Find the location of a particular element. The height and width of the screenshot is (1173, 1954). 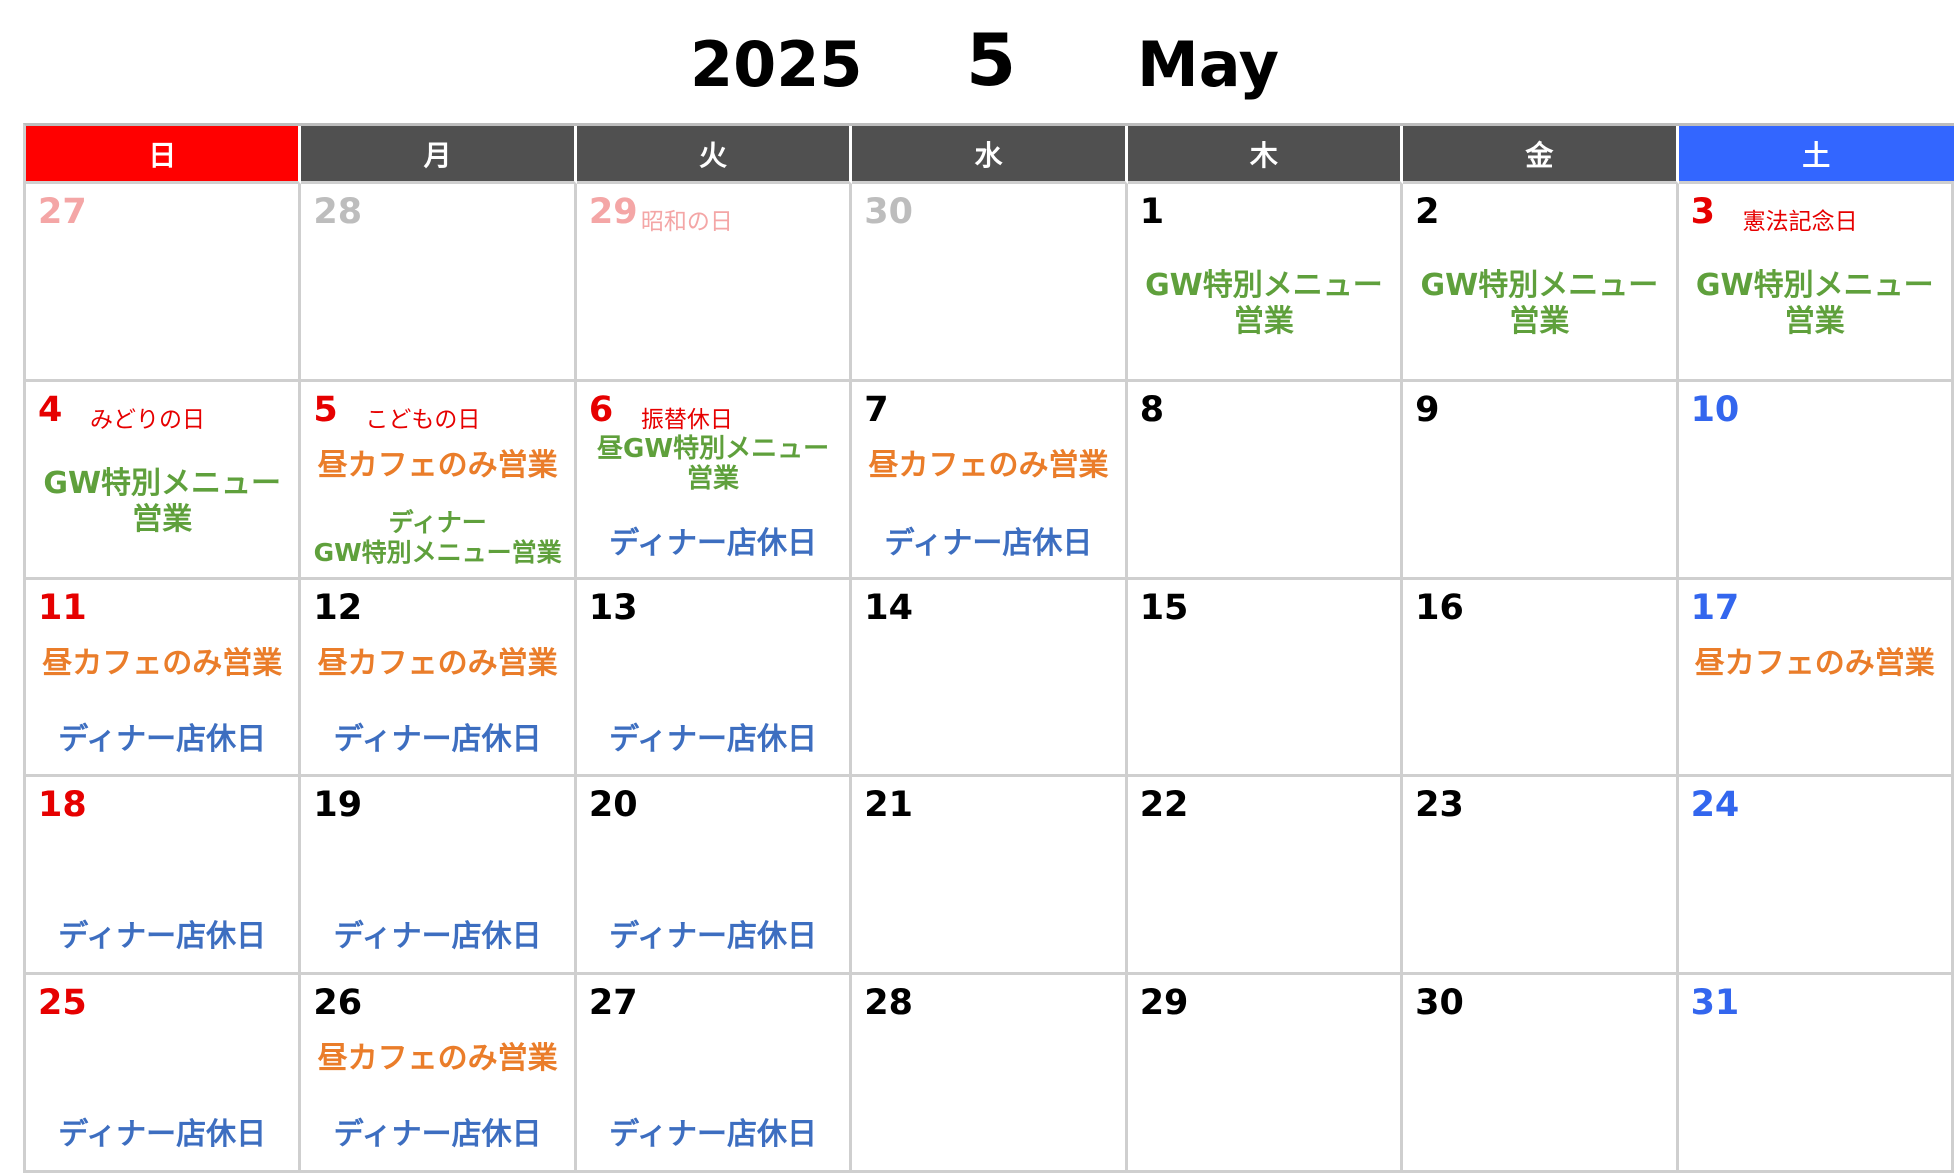

day-cell-may-28: 28 is located at coordinates (990, 1074).